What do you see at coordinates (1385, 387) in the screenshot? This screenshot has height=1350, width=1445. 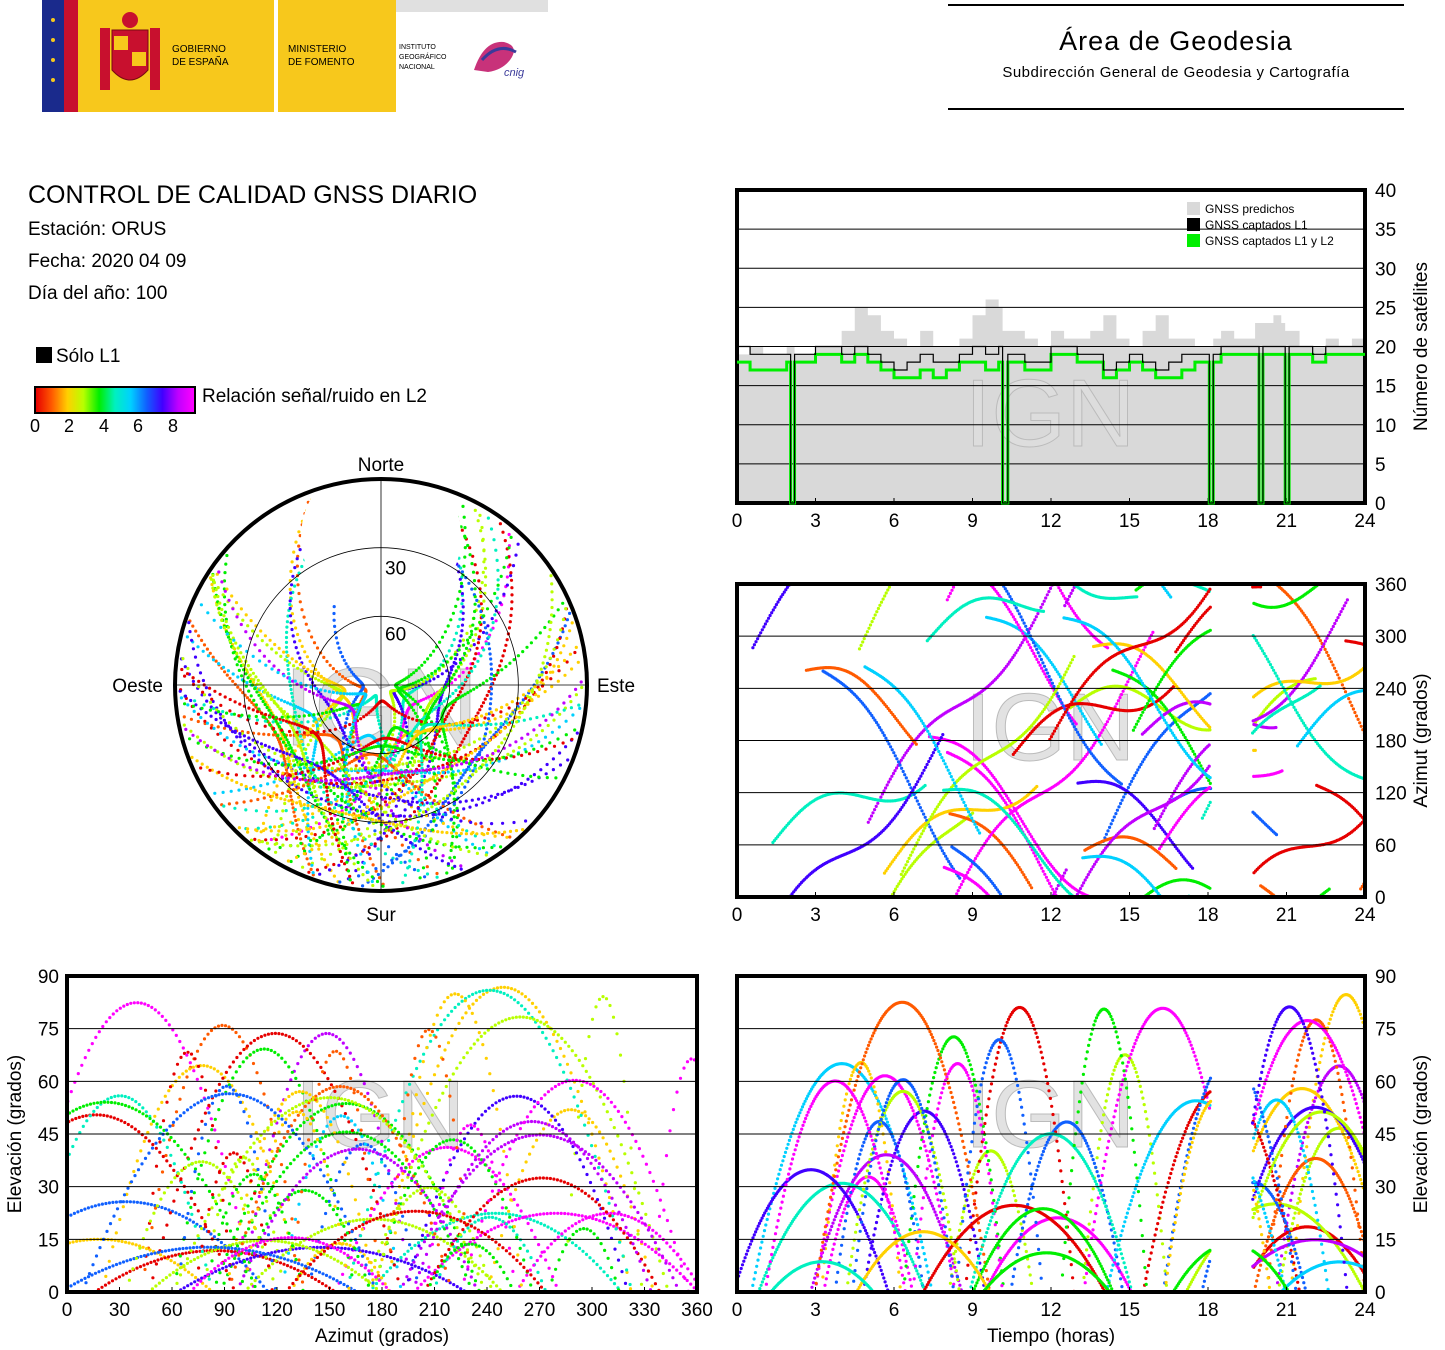 I see `y-tick-label: 15` at bounding box center [1385, 387].